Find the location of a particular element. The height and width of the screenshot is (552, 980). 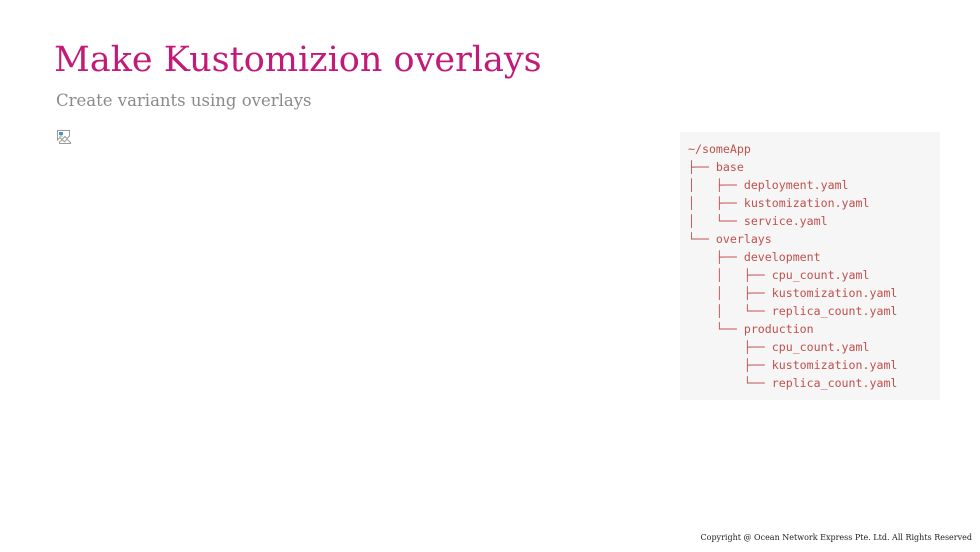

code-line: └── production is located at coordinates (751, 329).